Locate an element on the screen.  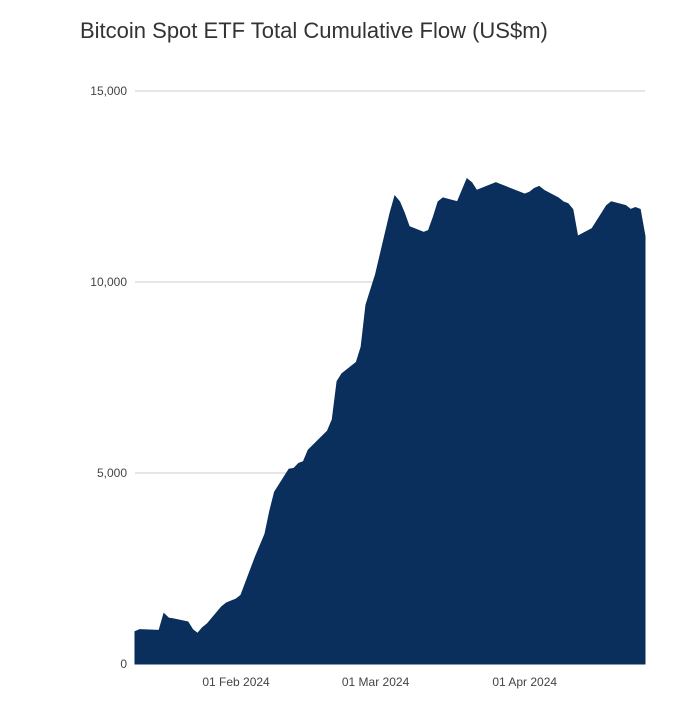
x-tick-label: 01 Feb 2024 is located at coordinates (236, 682).